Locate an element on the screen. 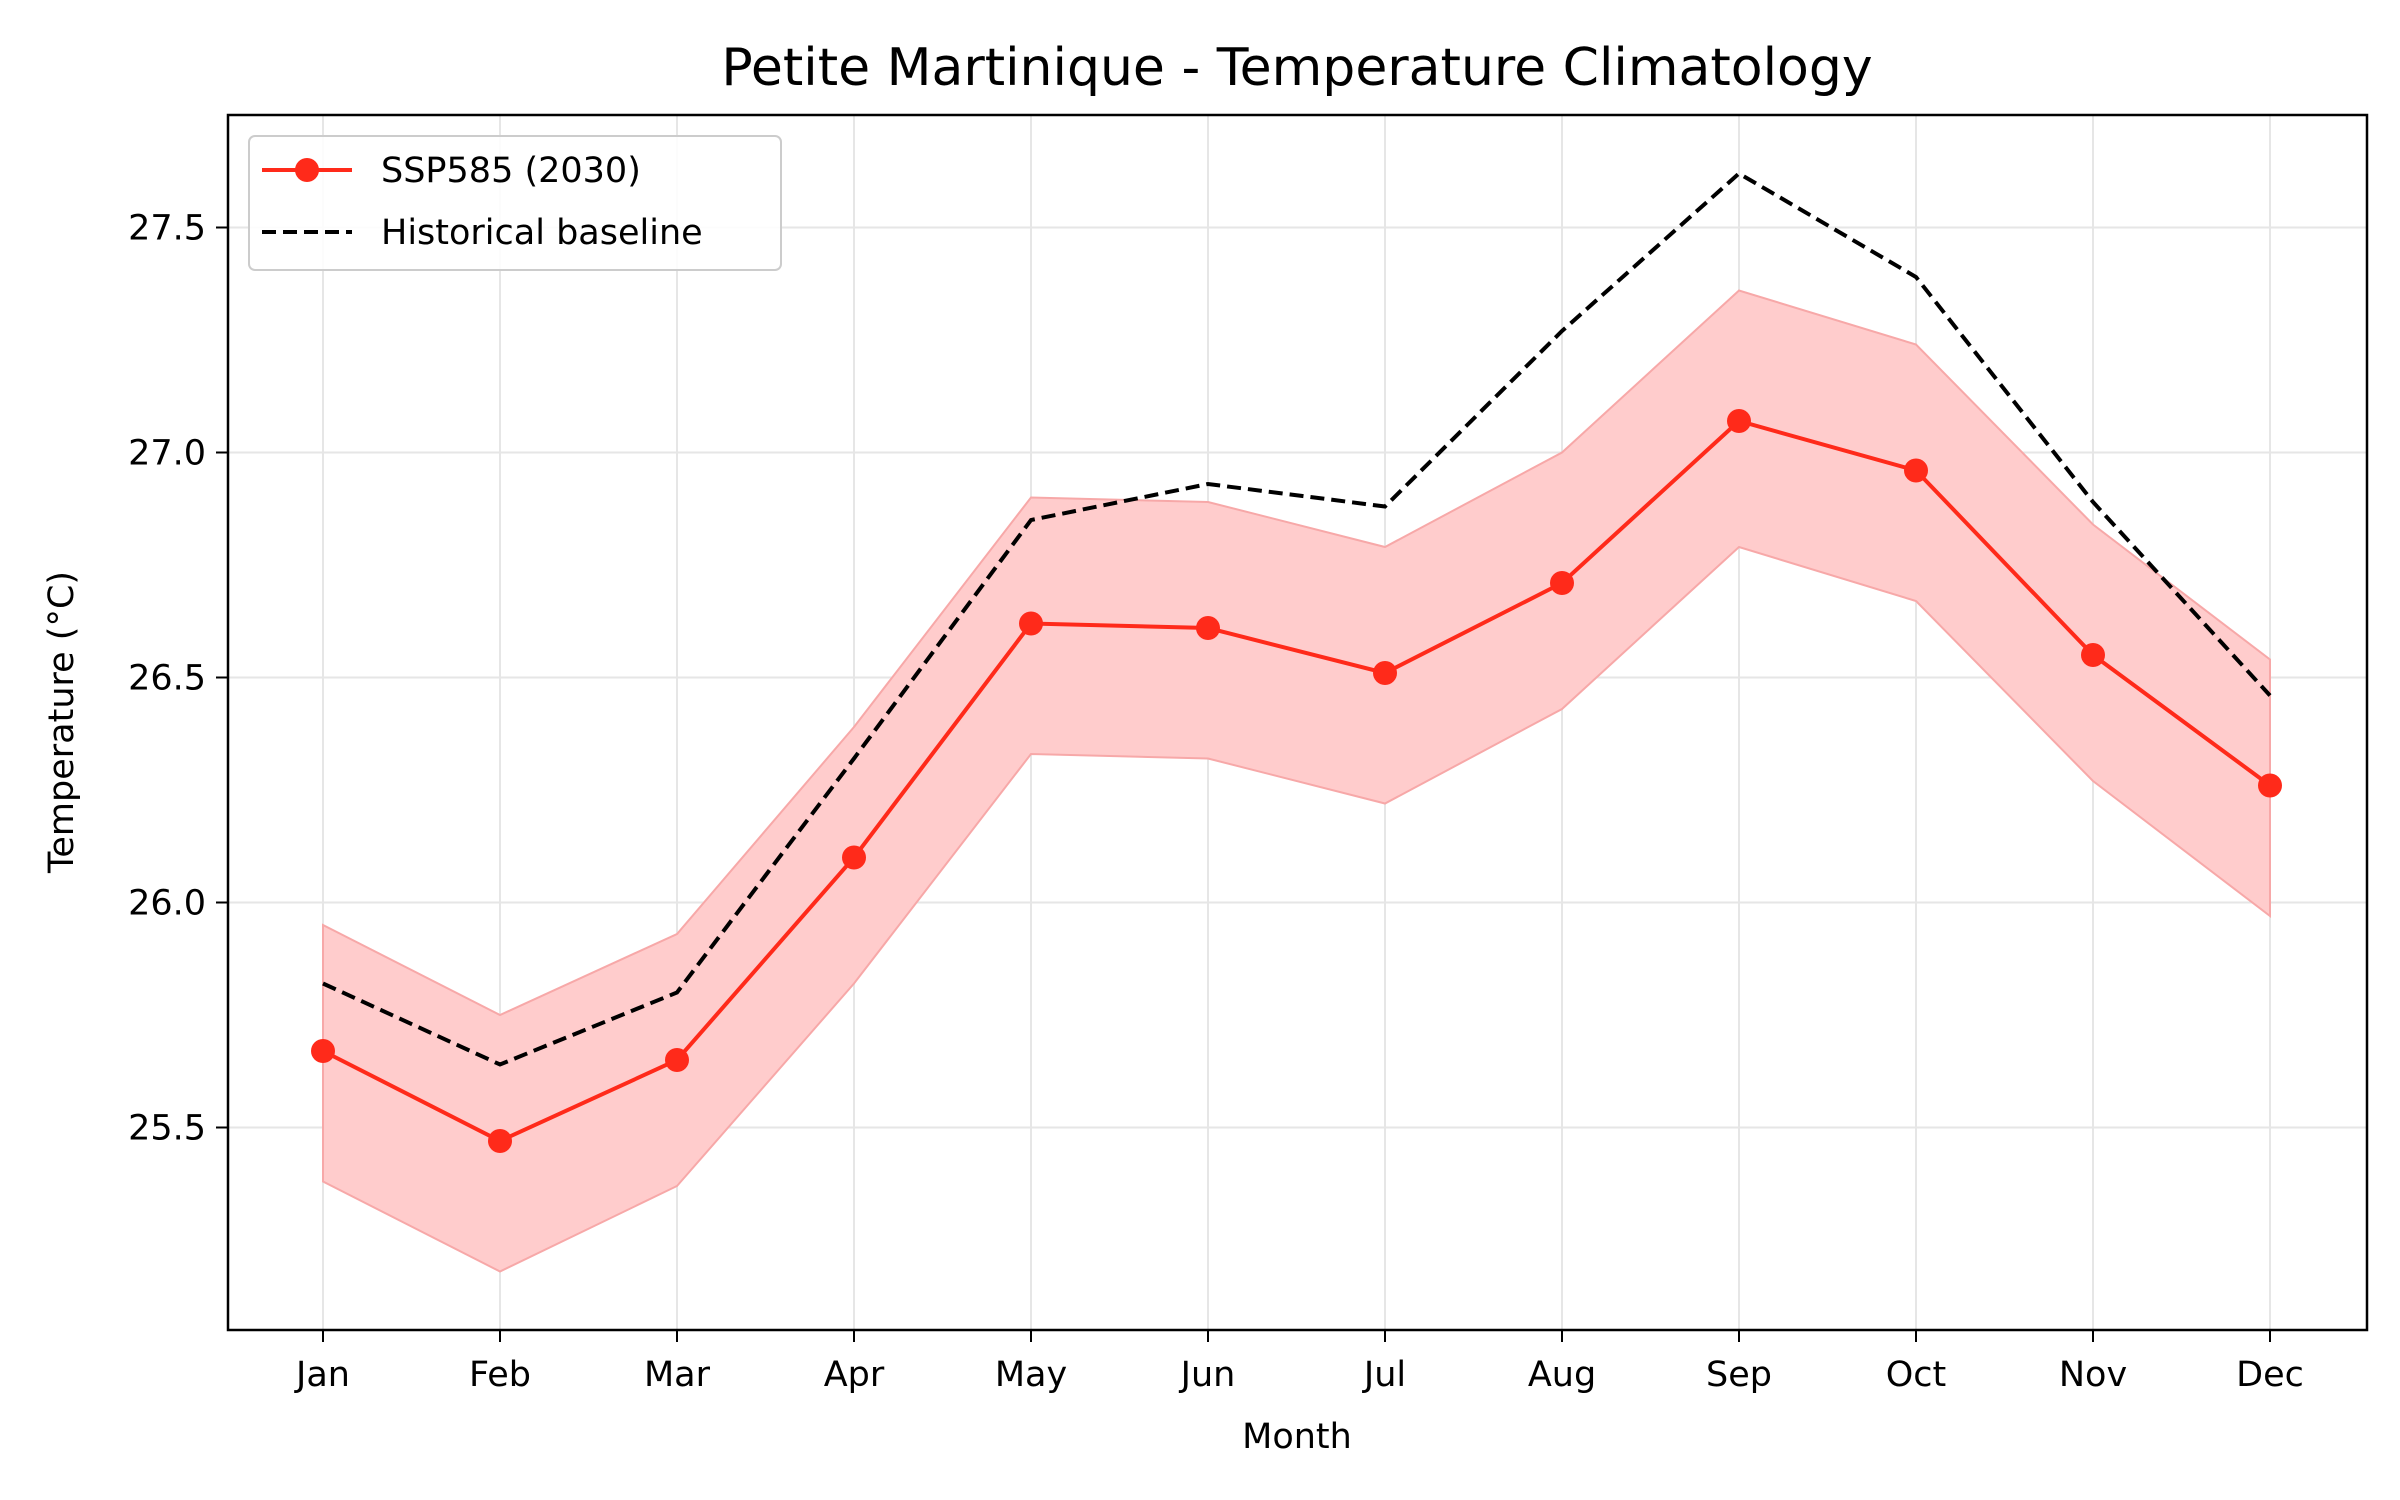 Image resolution: width=2400 pixels, height=1500 pixels. x-tick-label: Apr is located at coordinates (854, 1375).